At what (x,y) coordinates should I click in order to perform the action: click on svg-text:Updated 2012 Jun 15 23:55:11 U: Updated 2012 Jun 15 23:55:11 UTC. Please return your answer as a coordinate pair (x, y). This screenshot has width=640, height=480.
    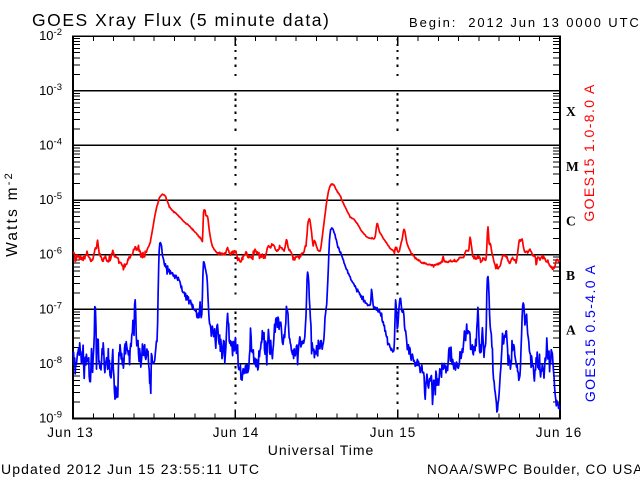
    Looking at the image, I should click on (130, 469).